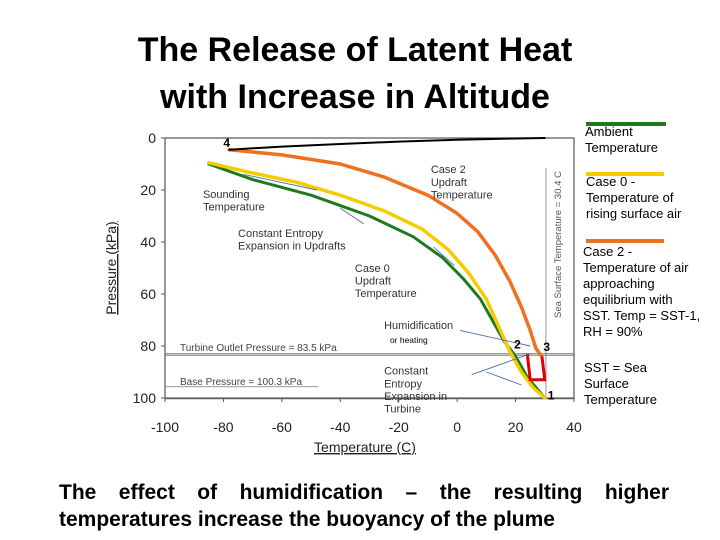 The height and width of the screenshot is (540, 720). I want to click on legend-text-sst: SST = Sea Surface Temperature, so click(620, 383).